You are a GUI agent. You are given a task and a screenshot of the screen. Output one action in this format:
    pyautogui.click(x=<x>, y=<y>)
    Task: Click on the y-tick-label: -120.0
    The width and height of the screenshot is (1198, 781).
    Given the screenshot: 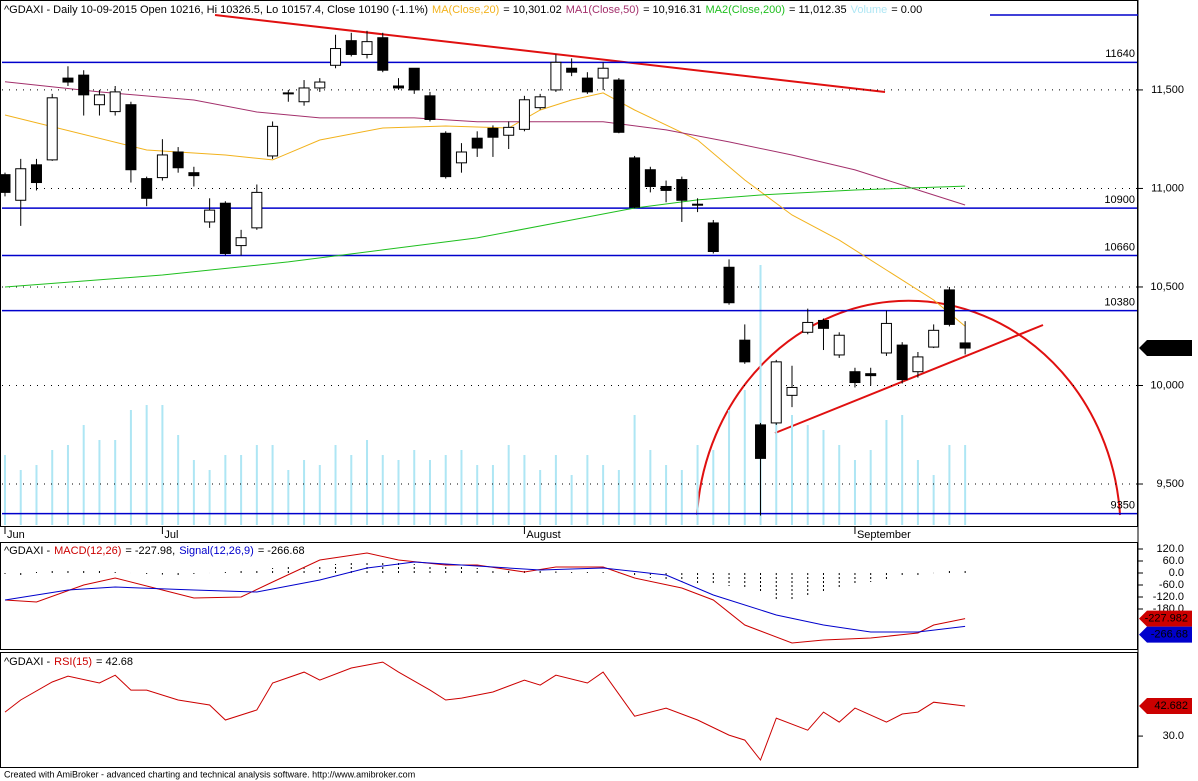 What is the action you would take?
    pyautogui.click(x=1168, y=597)
    